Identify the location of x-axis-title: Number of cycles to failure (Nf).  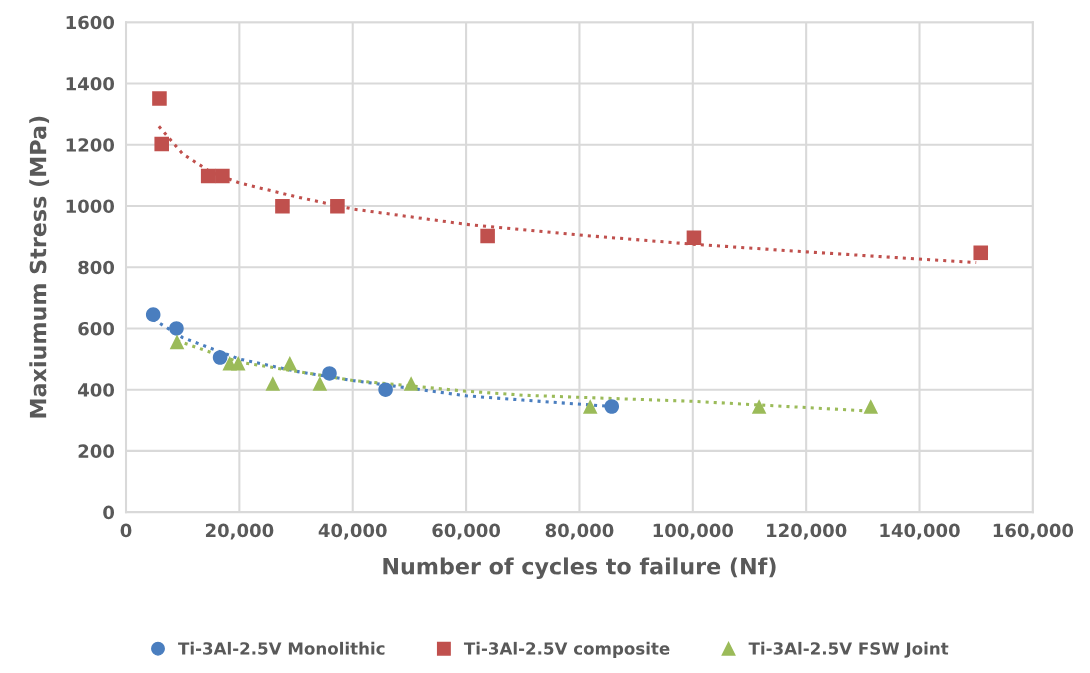
(579, 568).